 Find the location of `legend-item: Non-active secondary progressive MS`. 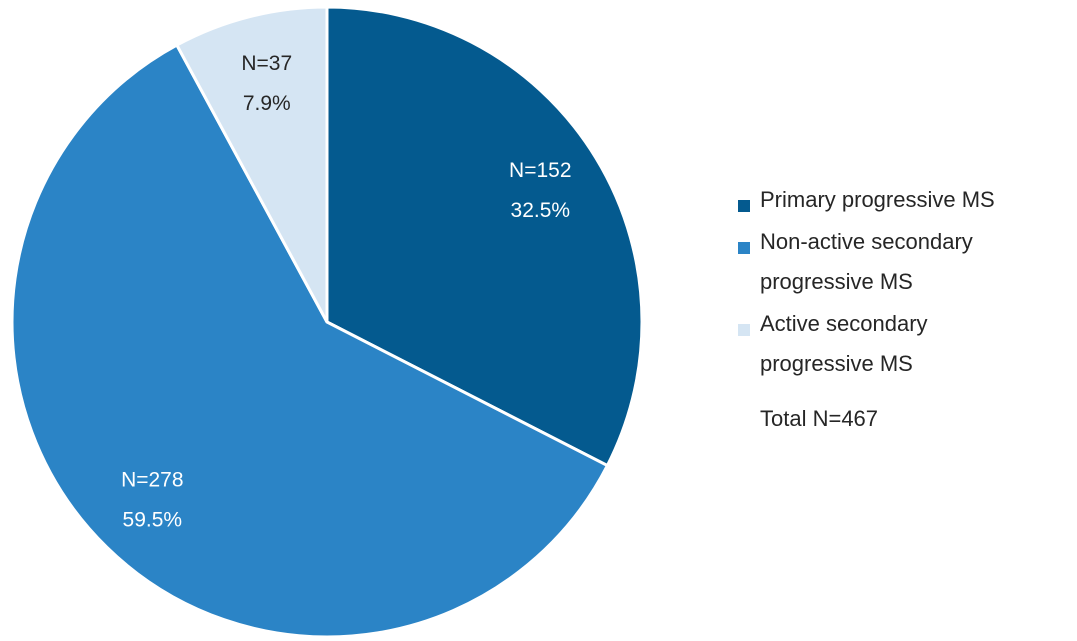

legend-item: Non-active secondary progressive MS is located at coordinates (903, 265).